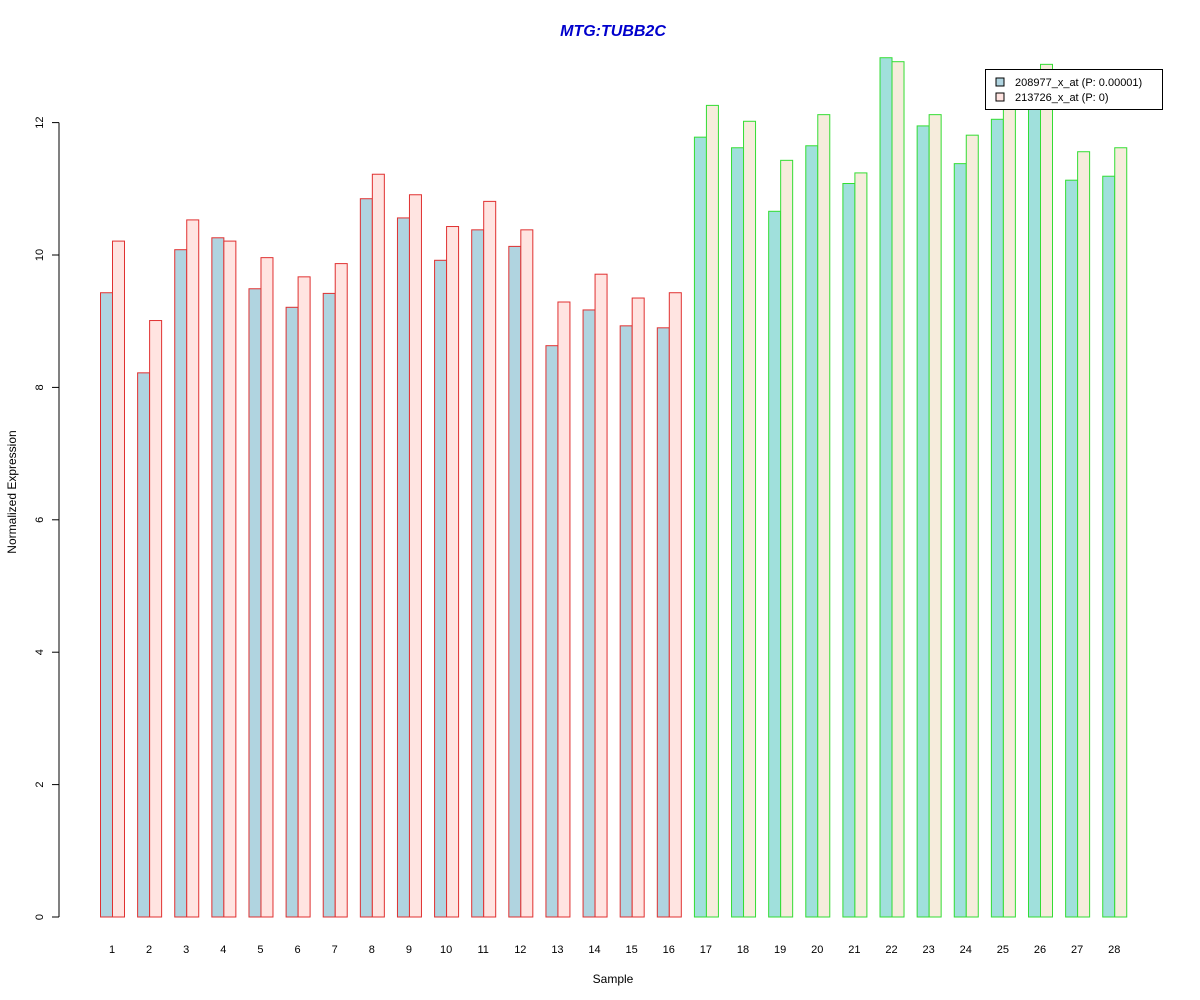  Describe the element at coordinates (557, 950) in the screenshot. I see `x-tick-label: 13` at that location.